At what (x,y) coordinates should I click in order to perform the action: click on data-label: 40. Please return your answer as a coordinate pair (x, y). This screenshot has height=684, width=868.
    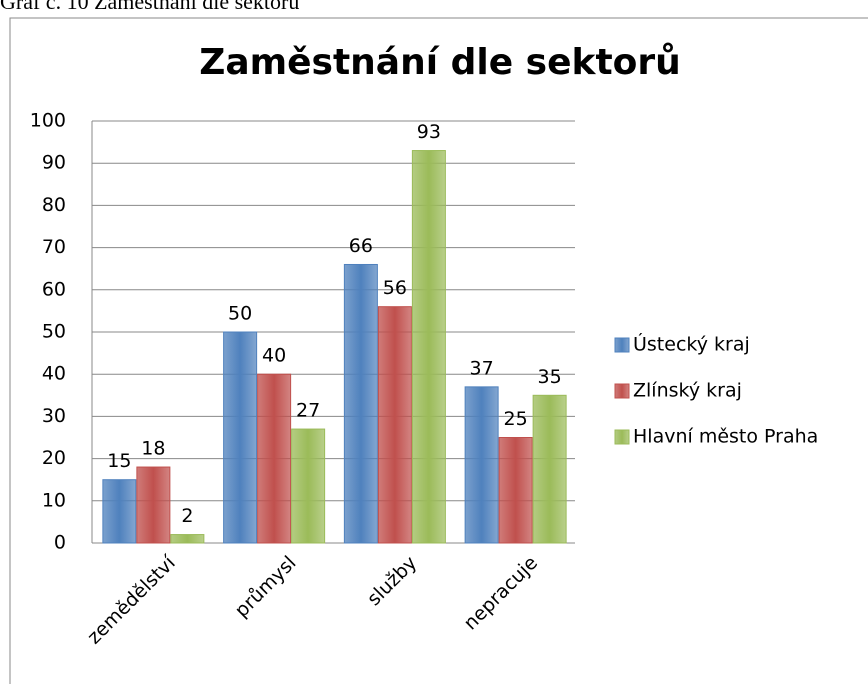
    Looking at the image, I should click on (274, 356).